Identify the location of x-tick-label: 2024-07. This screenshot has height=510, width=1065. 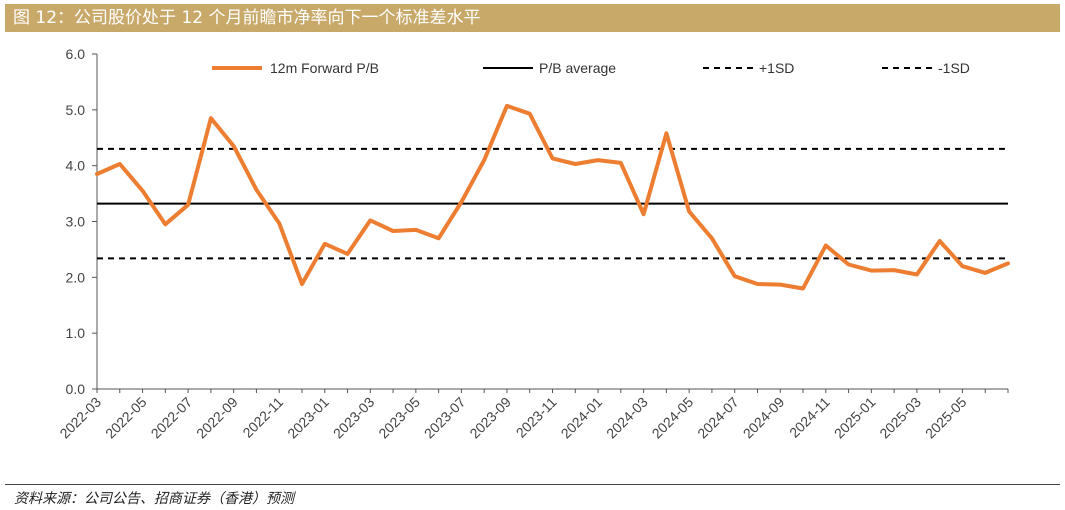
(718, 418).